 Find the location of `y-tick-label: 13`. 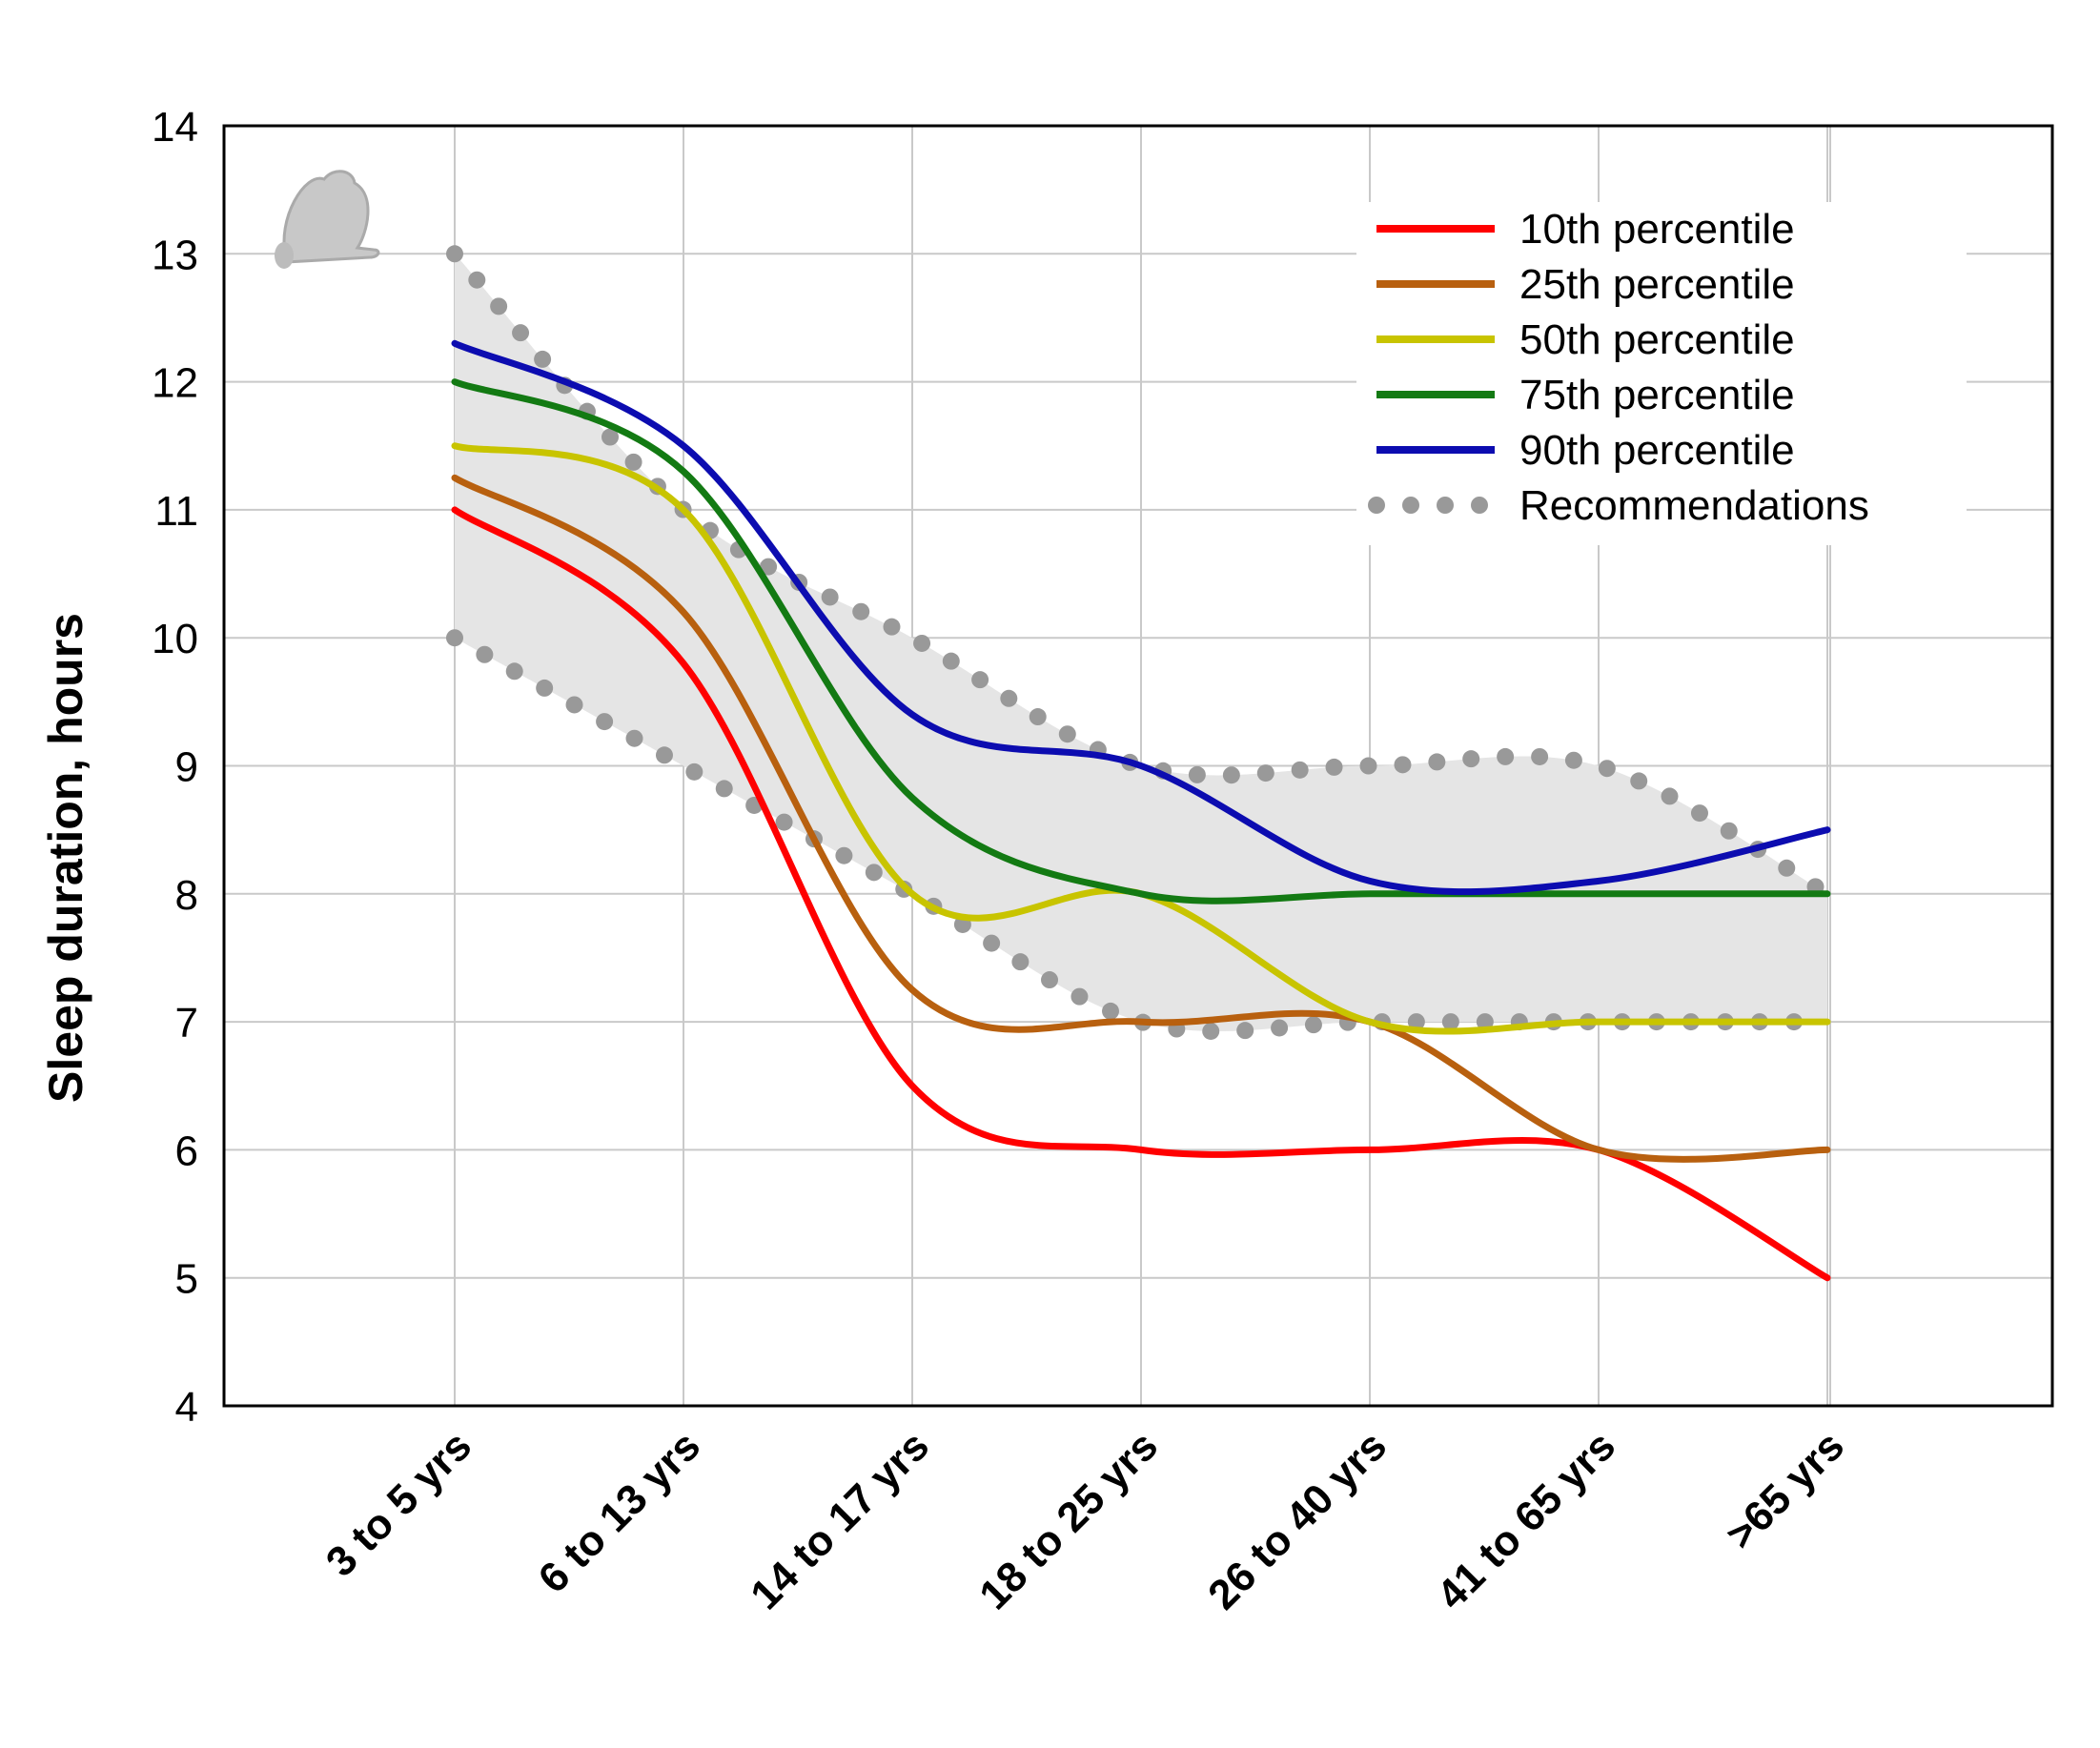

y-tick-label: 13 is located at coordinates (175, 255).